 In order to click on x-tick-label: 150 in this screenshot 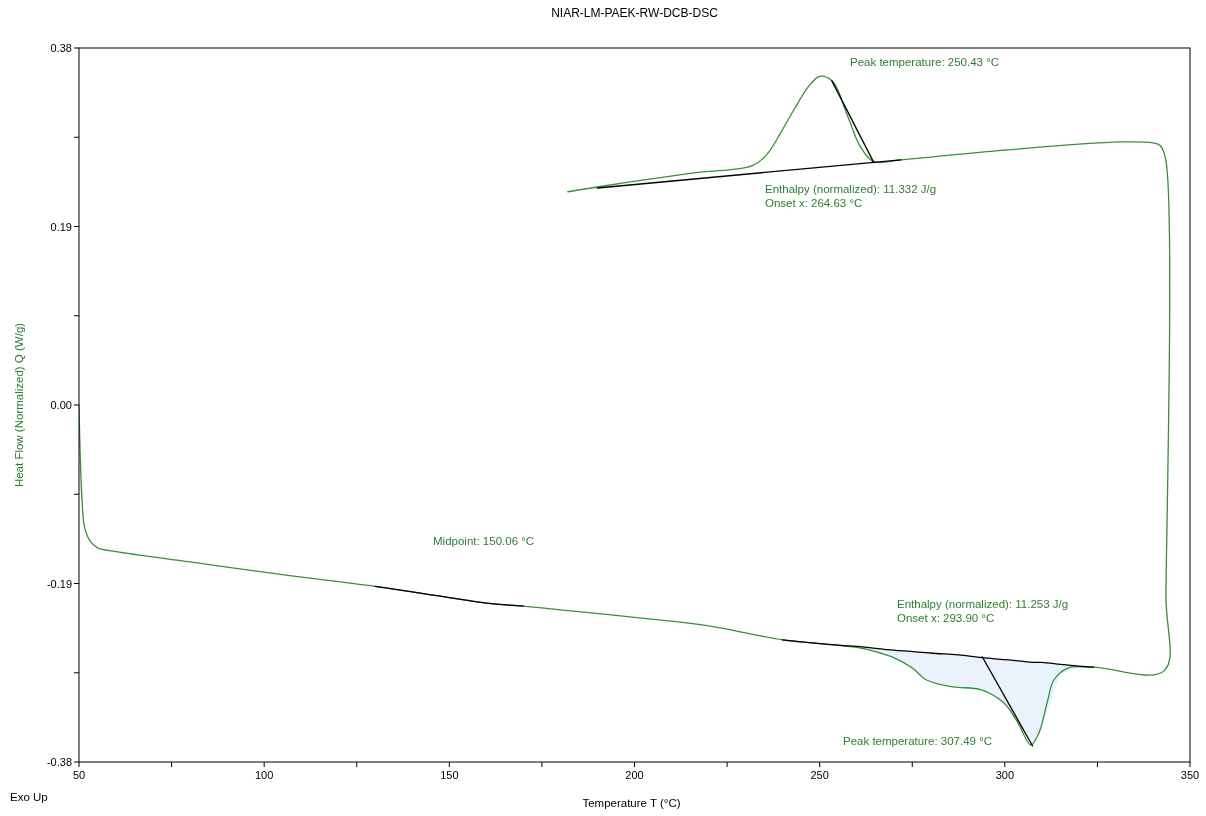, I will do `click(449, 775)`.